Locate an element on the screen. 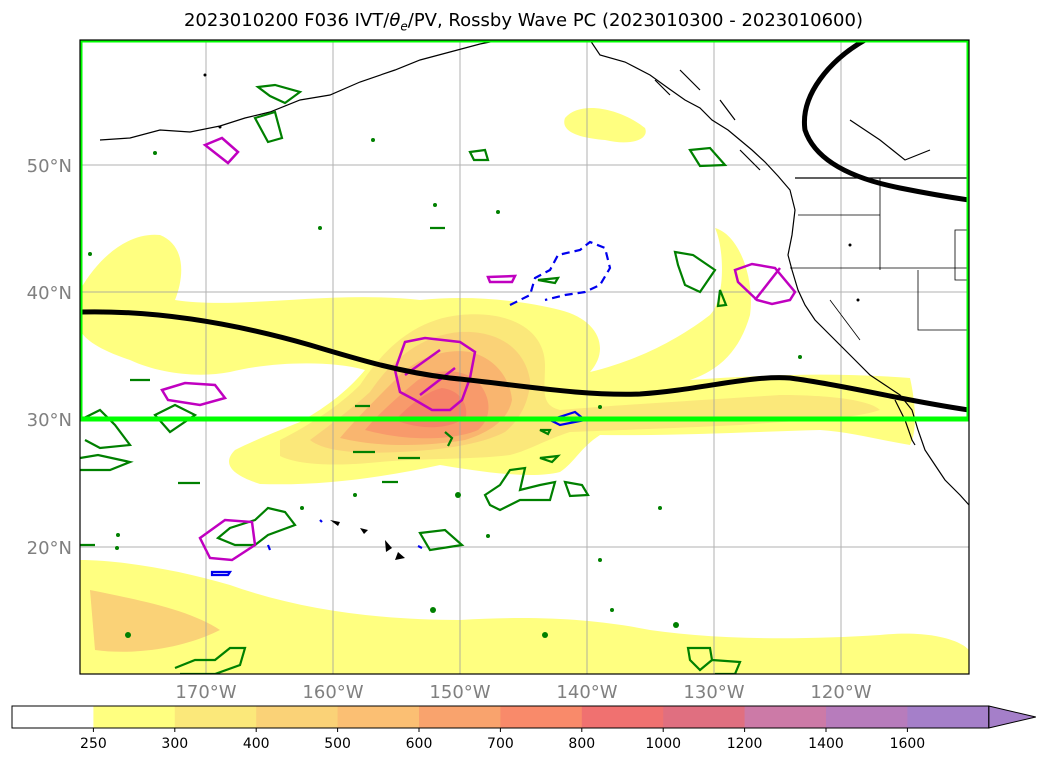 The image size is (1047, 767). rossby-line-main is located at coordinates (524, 361).